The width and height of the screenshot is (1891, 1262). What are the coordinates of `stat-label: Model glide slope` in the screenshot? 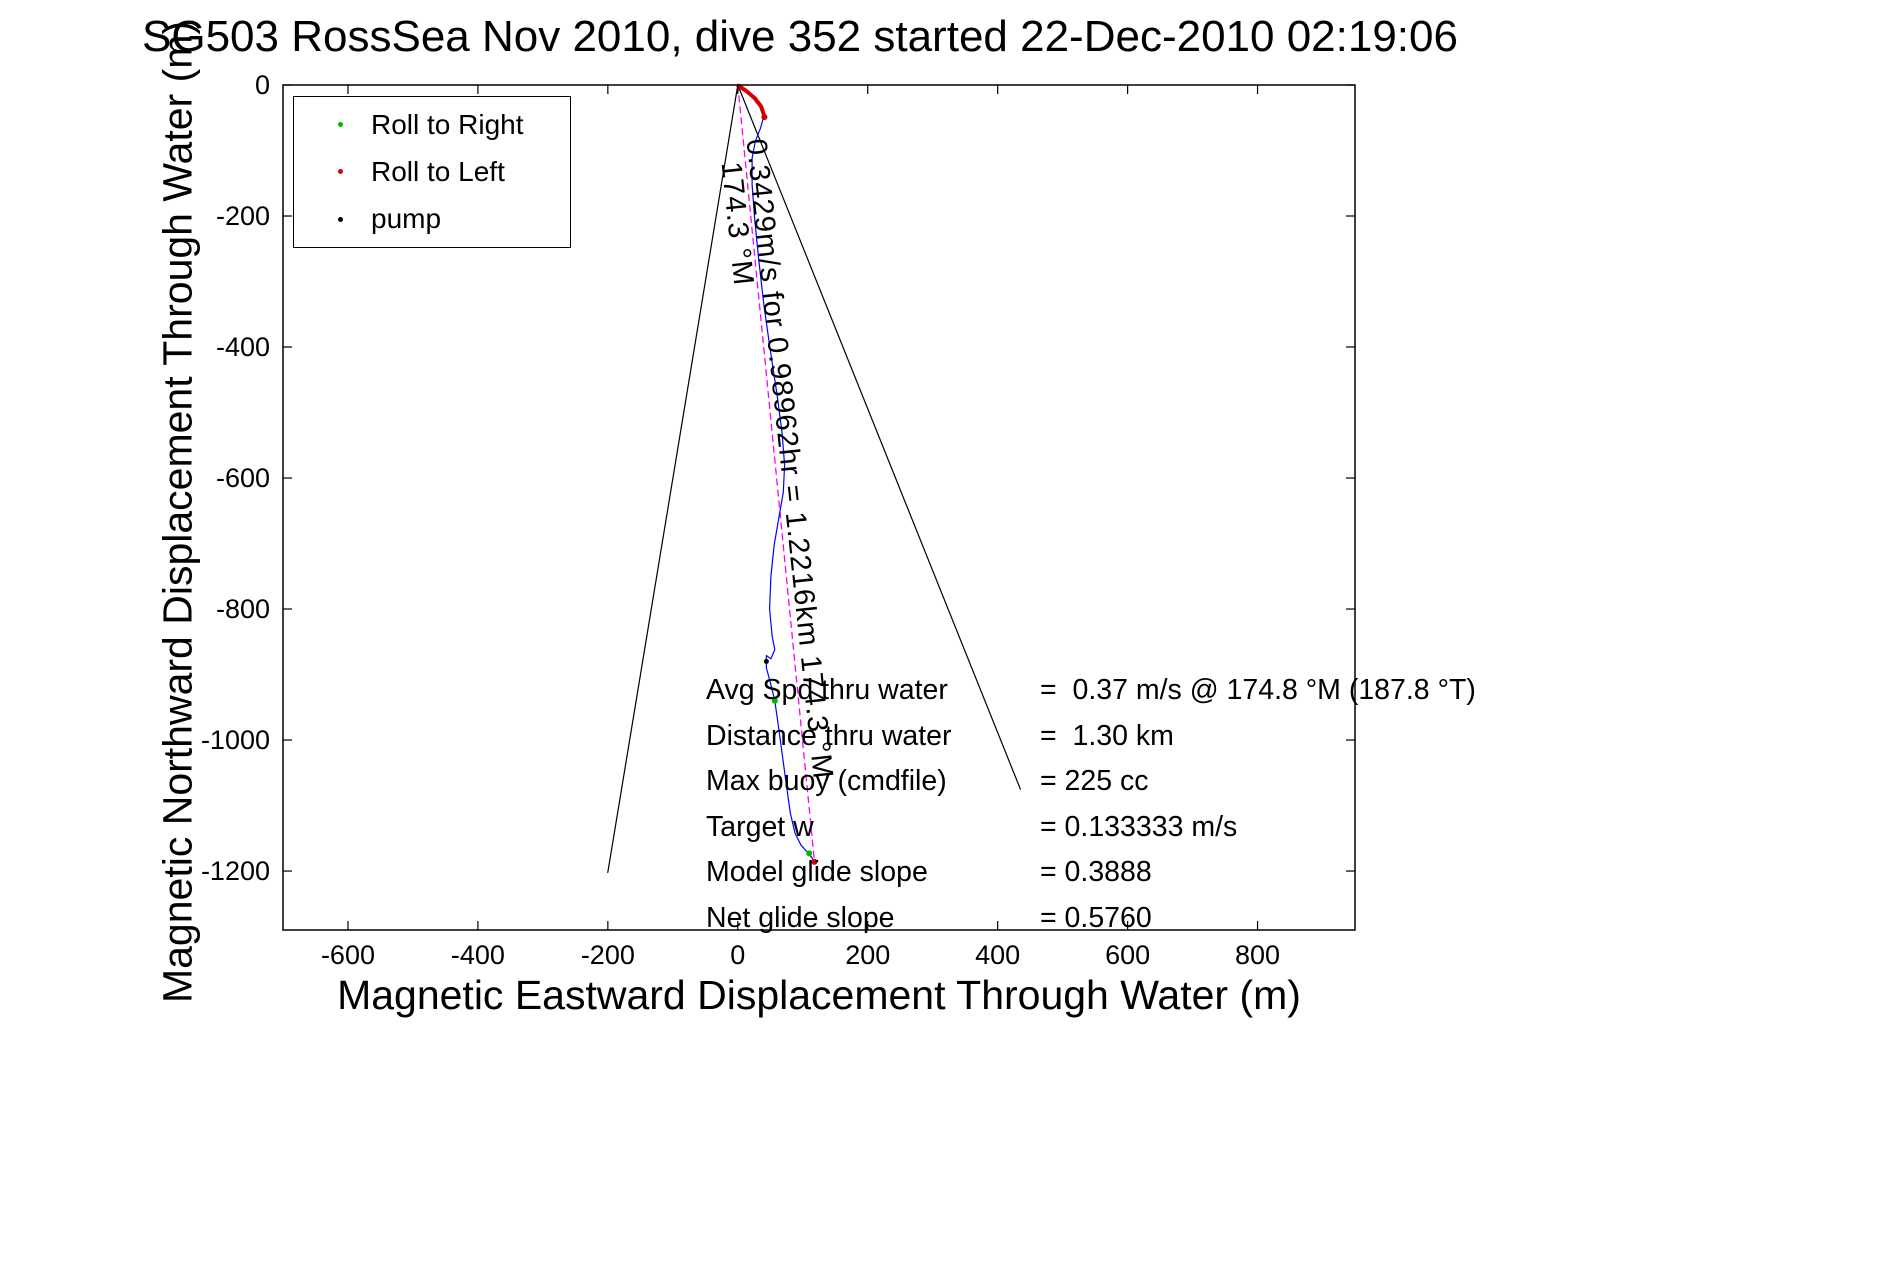 It's located at (817, 872).